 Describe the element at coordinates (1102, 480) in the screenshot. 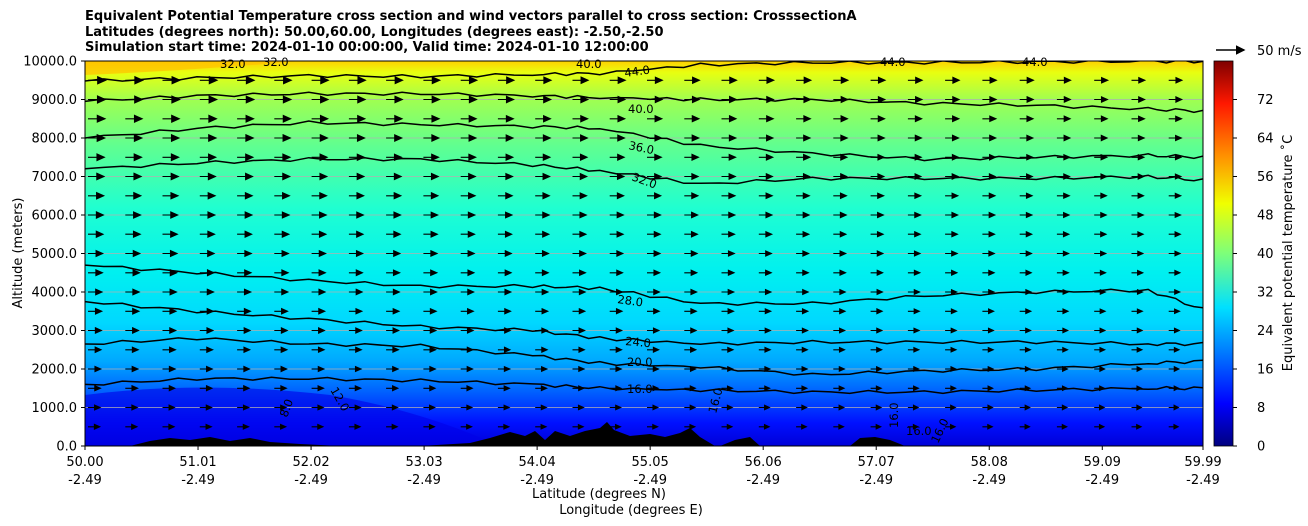

I see `x-tick-label-lon: -2.49` at that location.